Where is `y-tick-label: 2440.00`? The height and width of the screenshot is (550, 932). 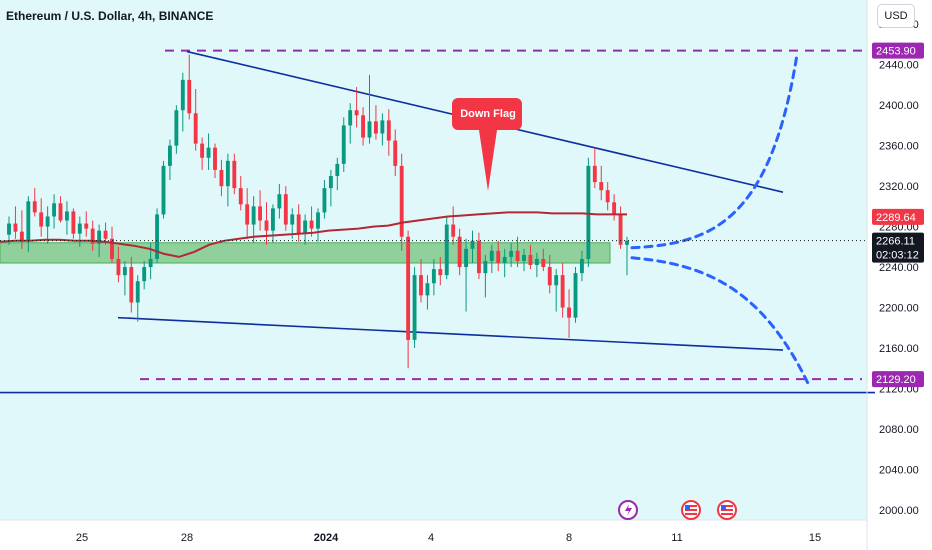 y-tick-label: 2440.00 is located at coordinates (899, 66).